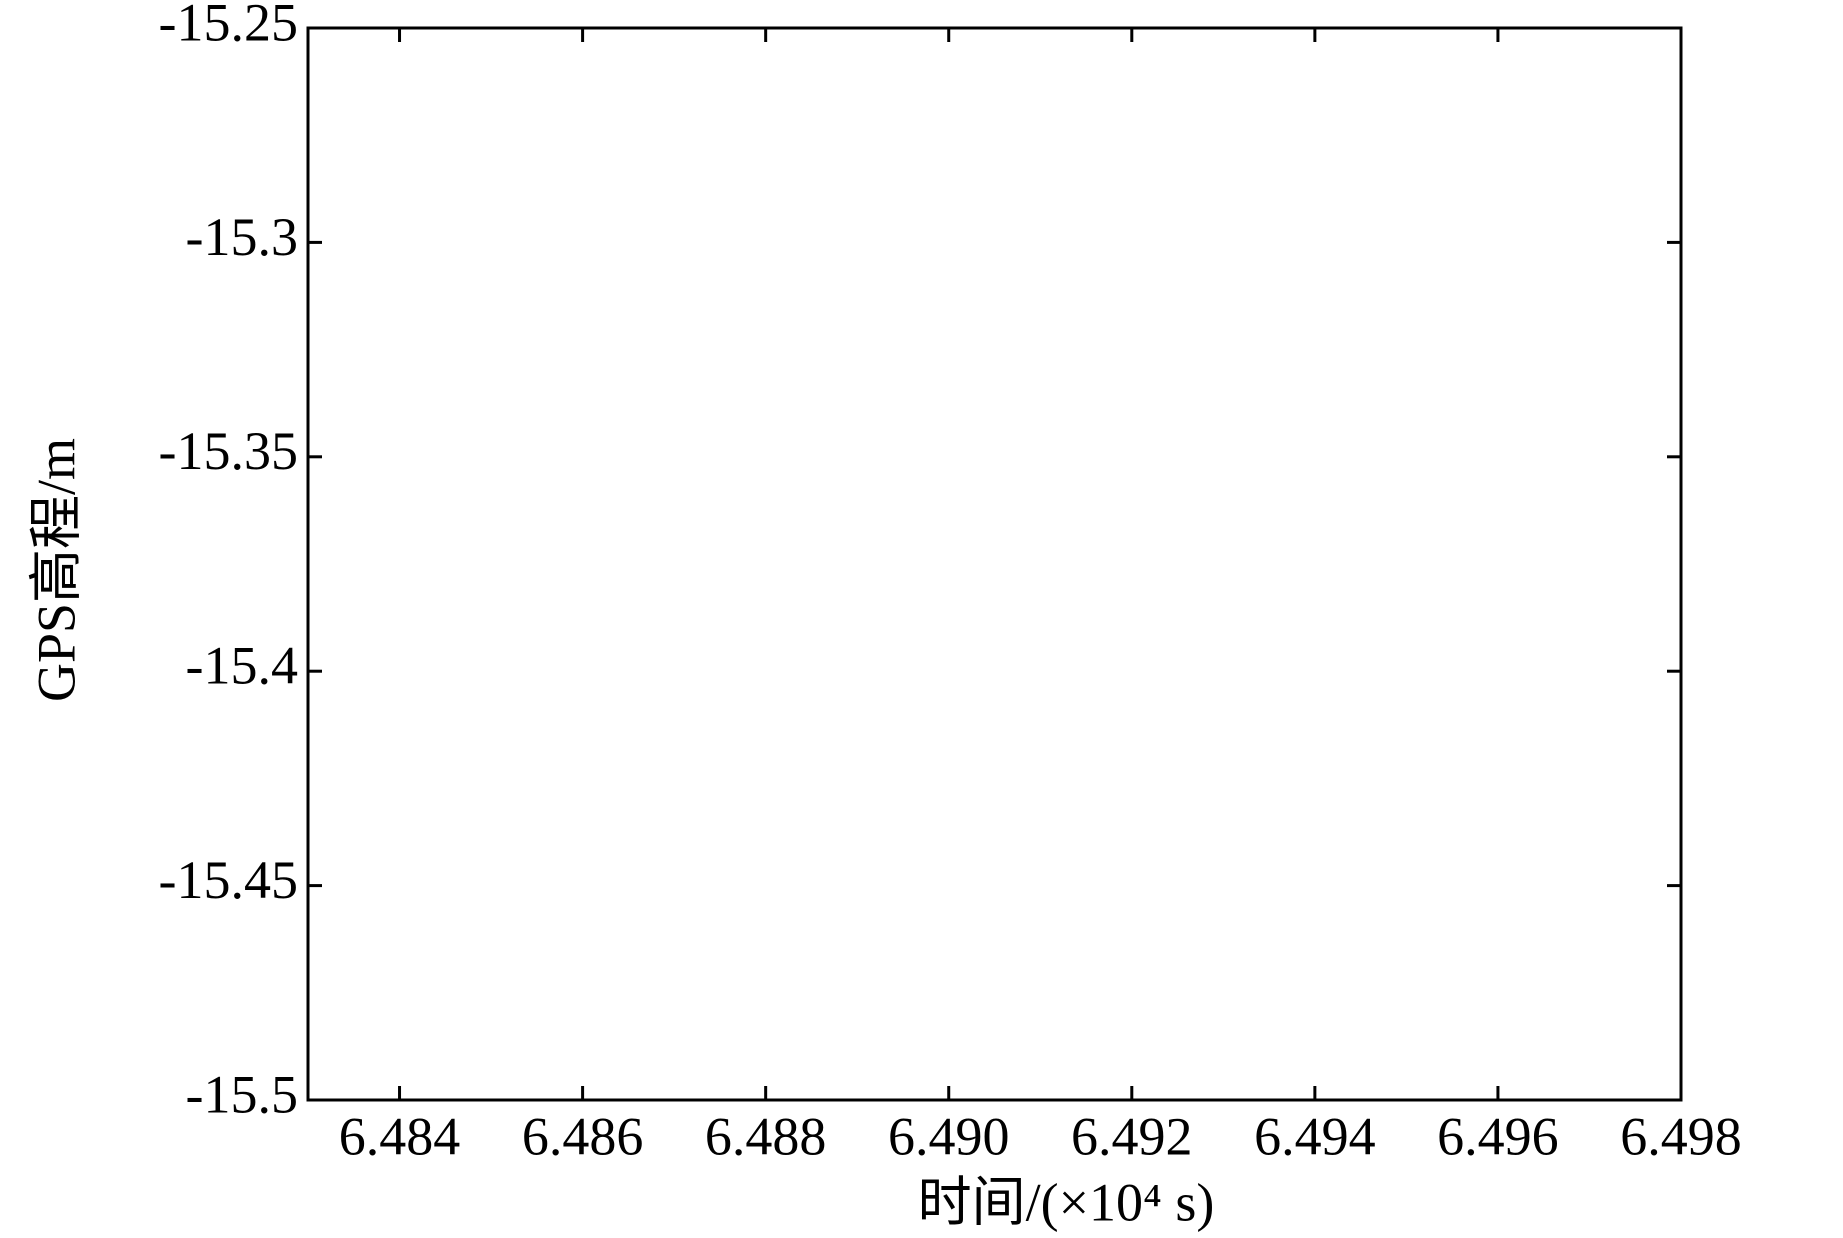 The height and width of the screenshot is (1238, 1843). I want to click on y-tick-label: -15.45, so click(228, 880).